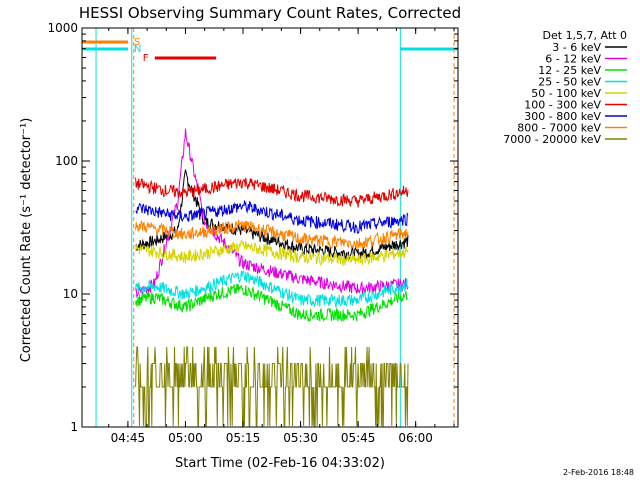 The image size is (640, 480). I want to click on x-tick-label: 04:45, so click(128, 438).